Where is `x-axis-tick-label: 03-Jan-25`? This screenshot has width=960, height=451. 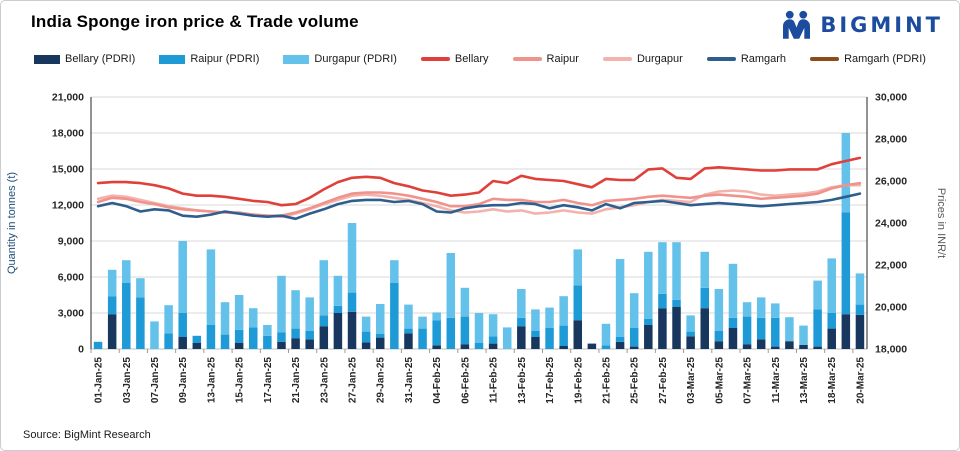
x-axis-tick-label: 03-Jan-25 is located at coordinates (127, 380).